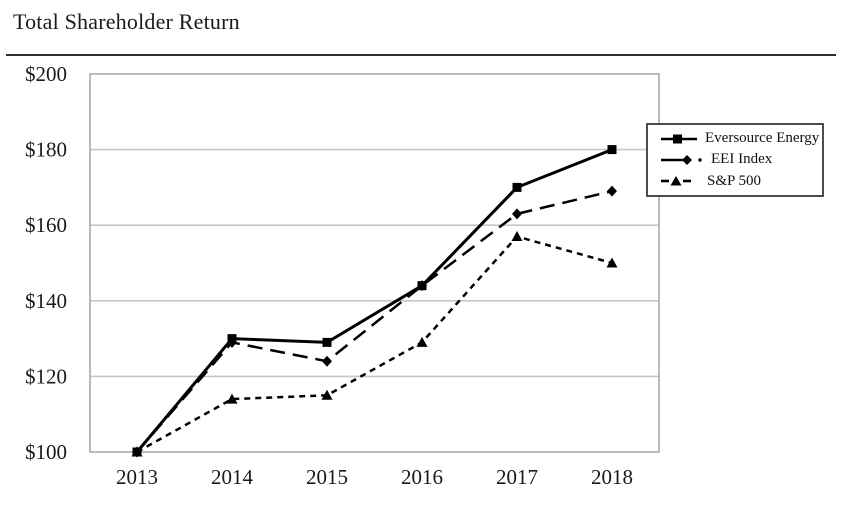 Image resolution: width=841 pixels, height=512 pixels. What do you see at coordinates (374, 477) in the screenshot?
I see `x-axis-tick-labels: 2013 2014 2015 2016 2017 2018` at bounding box center [374, 477].